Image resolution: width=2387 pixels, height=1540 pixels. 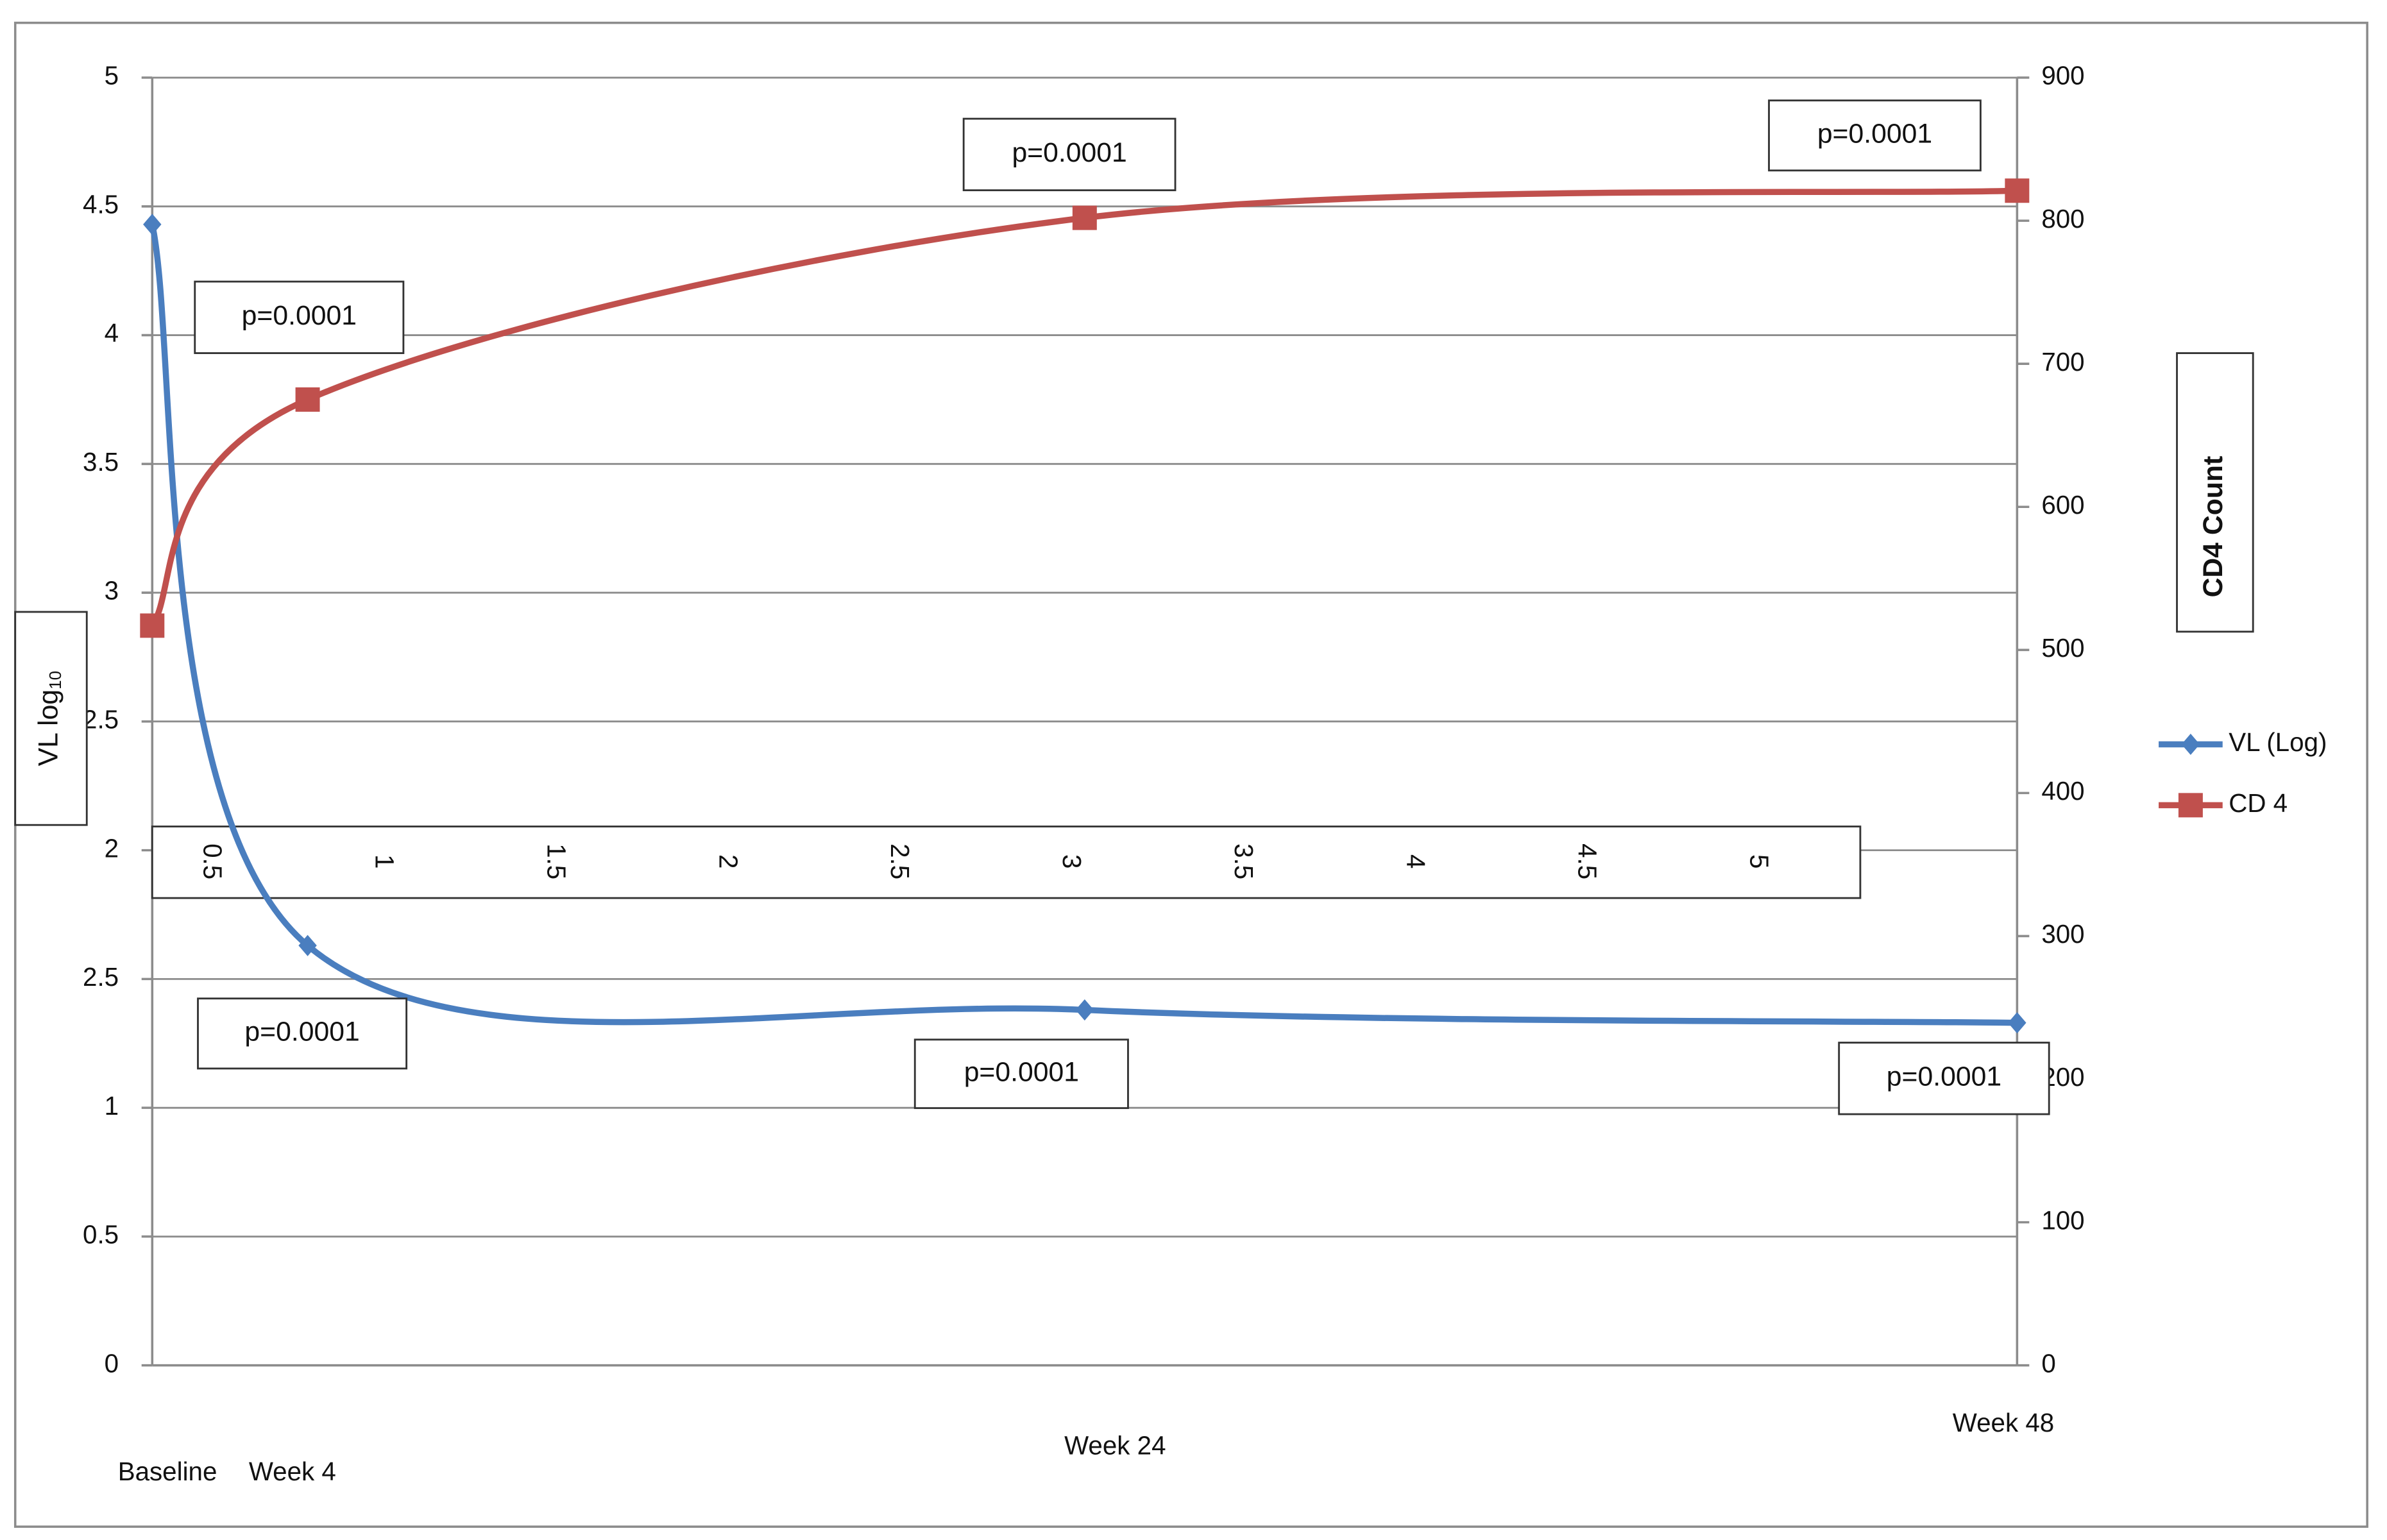 What do you see at coordinates (101, 1234) in the screenshot?
I see `y-tick-label: 0.5` at bounding box center [101, 1234].